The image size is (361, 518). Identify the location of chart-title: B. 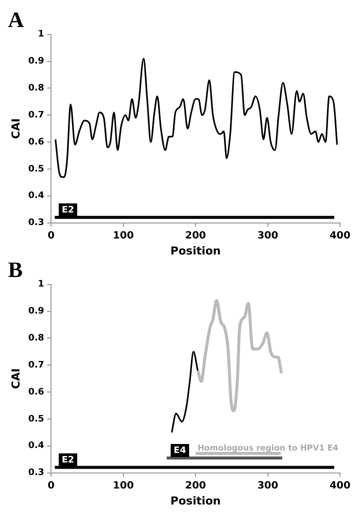
(15, 269).